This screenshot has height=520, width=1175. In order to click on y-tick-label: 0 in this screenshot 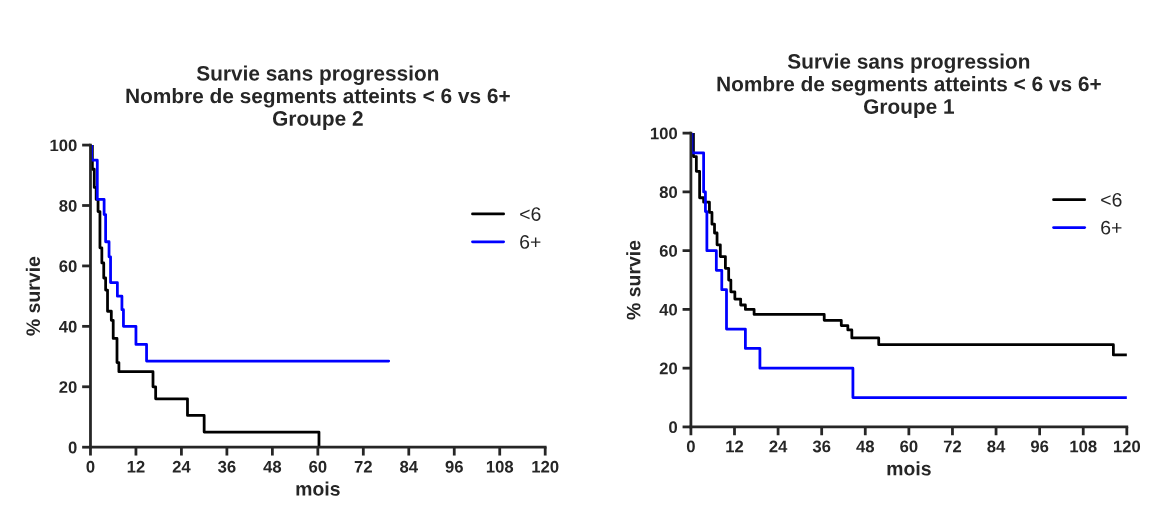, I will do `click(673, 427)`.